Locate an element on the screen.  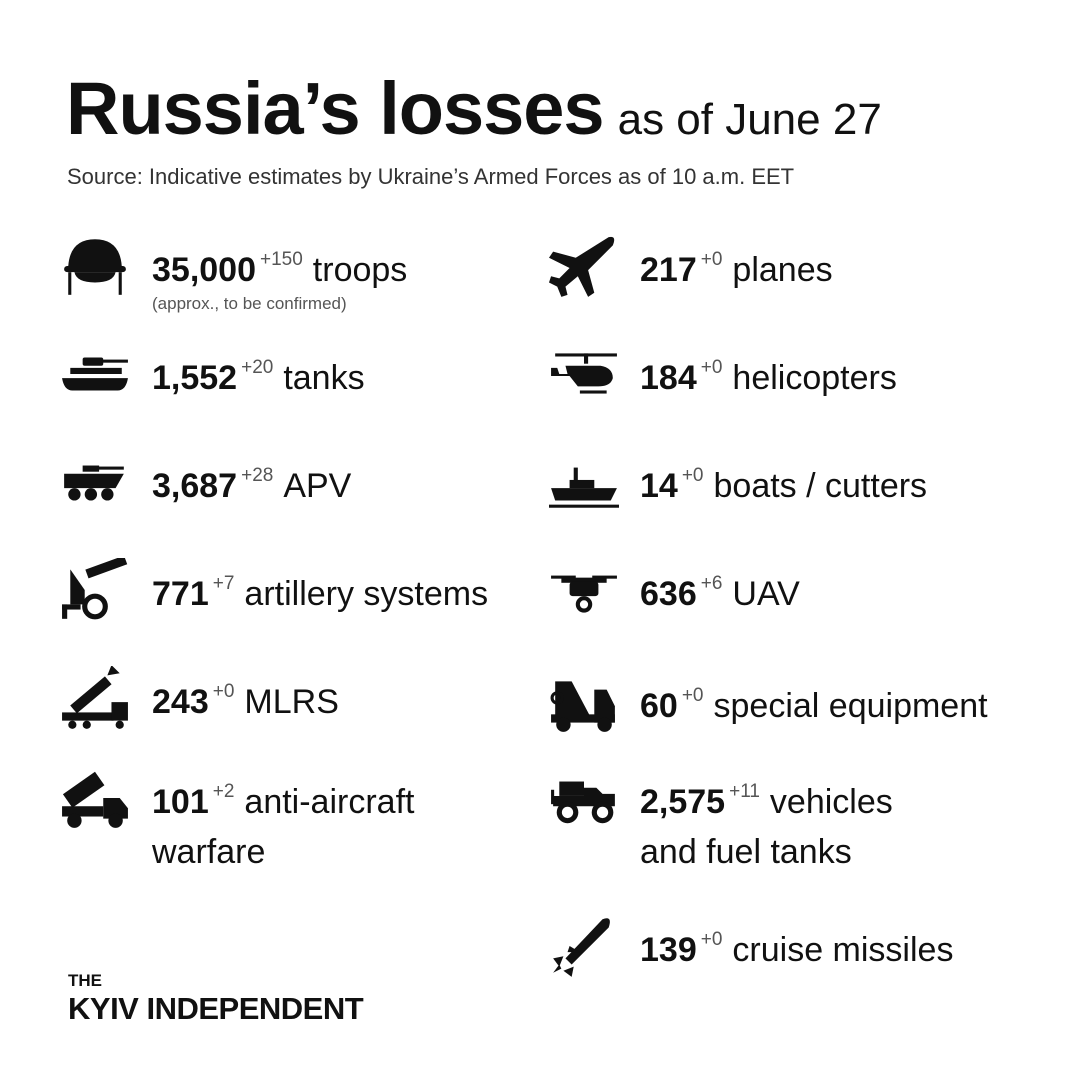
stat-delta: +11 is located at coordinates (744, 791).